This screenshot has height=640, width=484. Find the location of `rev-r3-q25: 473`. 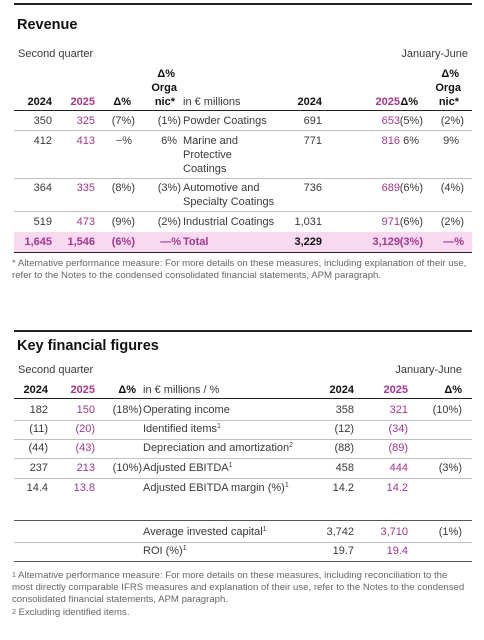

rev-r3-q25: 473 is located at coordinates (85, 222).